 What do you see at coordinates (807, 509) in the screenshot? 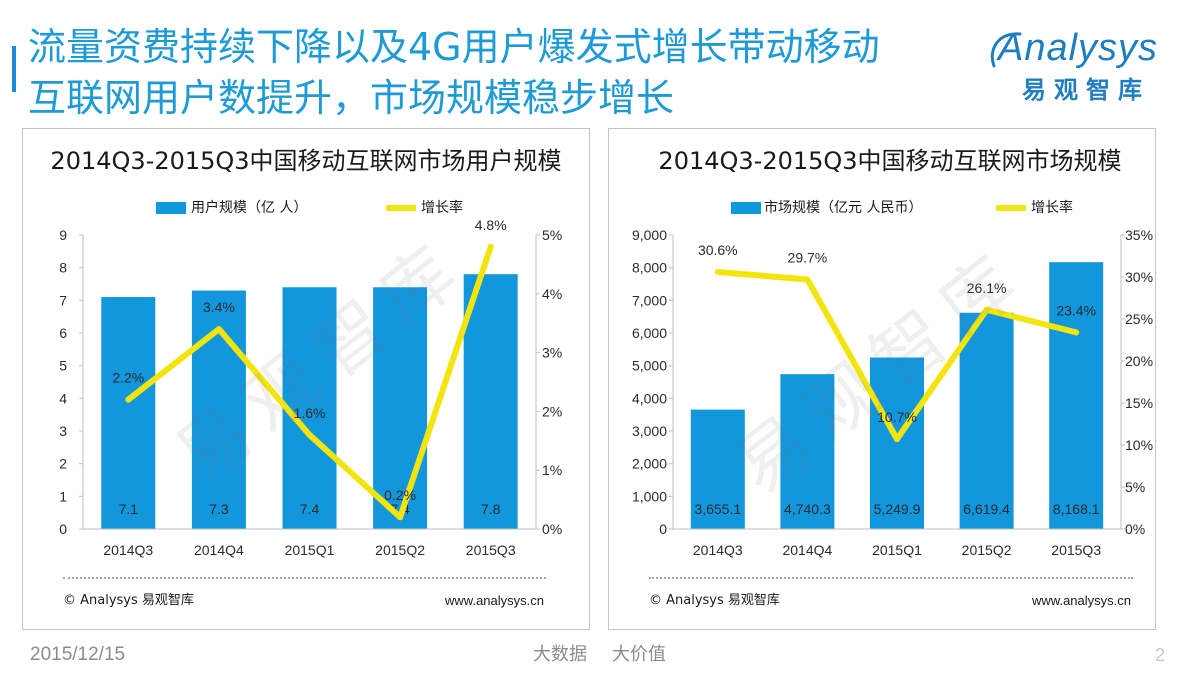
I see `bar-value-label: 4,740.3` at bounding box center [807, 509].